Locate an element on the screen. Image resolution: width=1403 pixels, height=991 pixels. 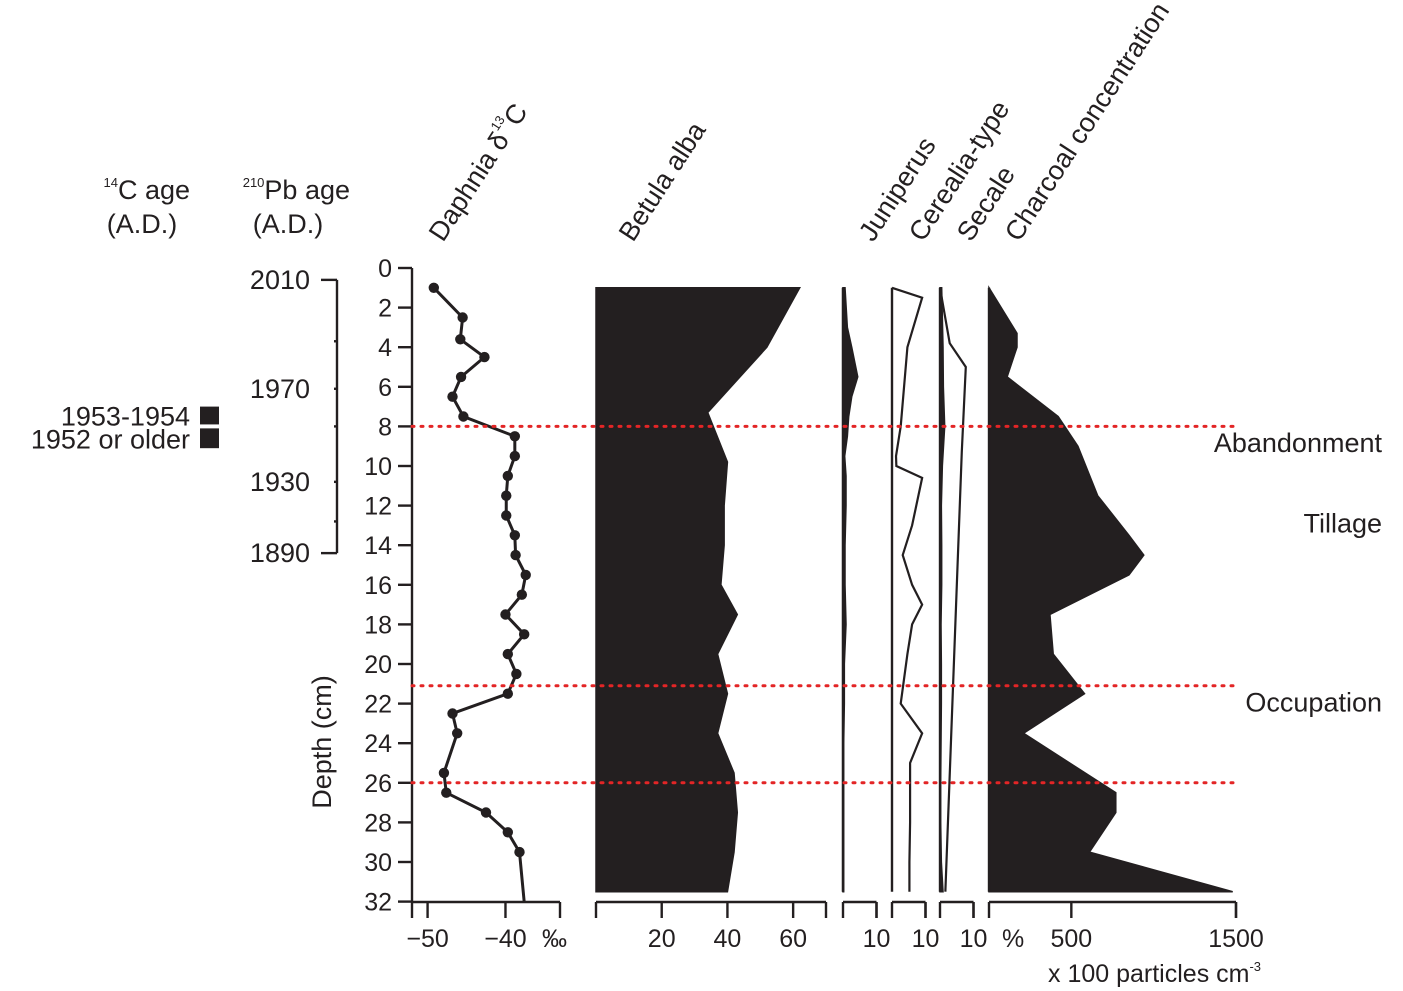
betula-x-tick-label: 40 is located at coordinates (728, 939).